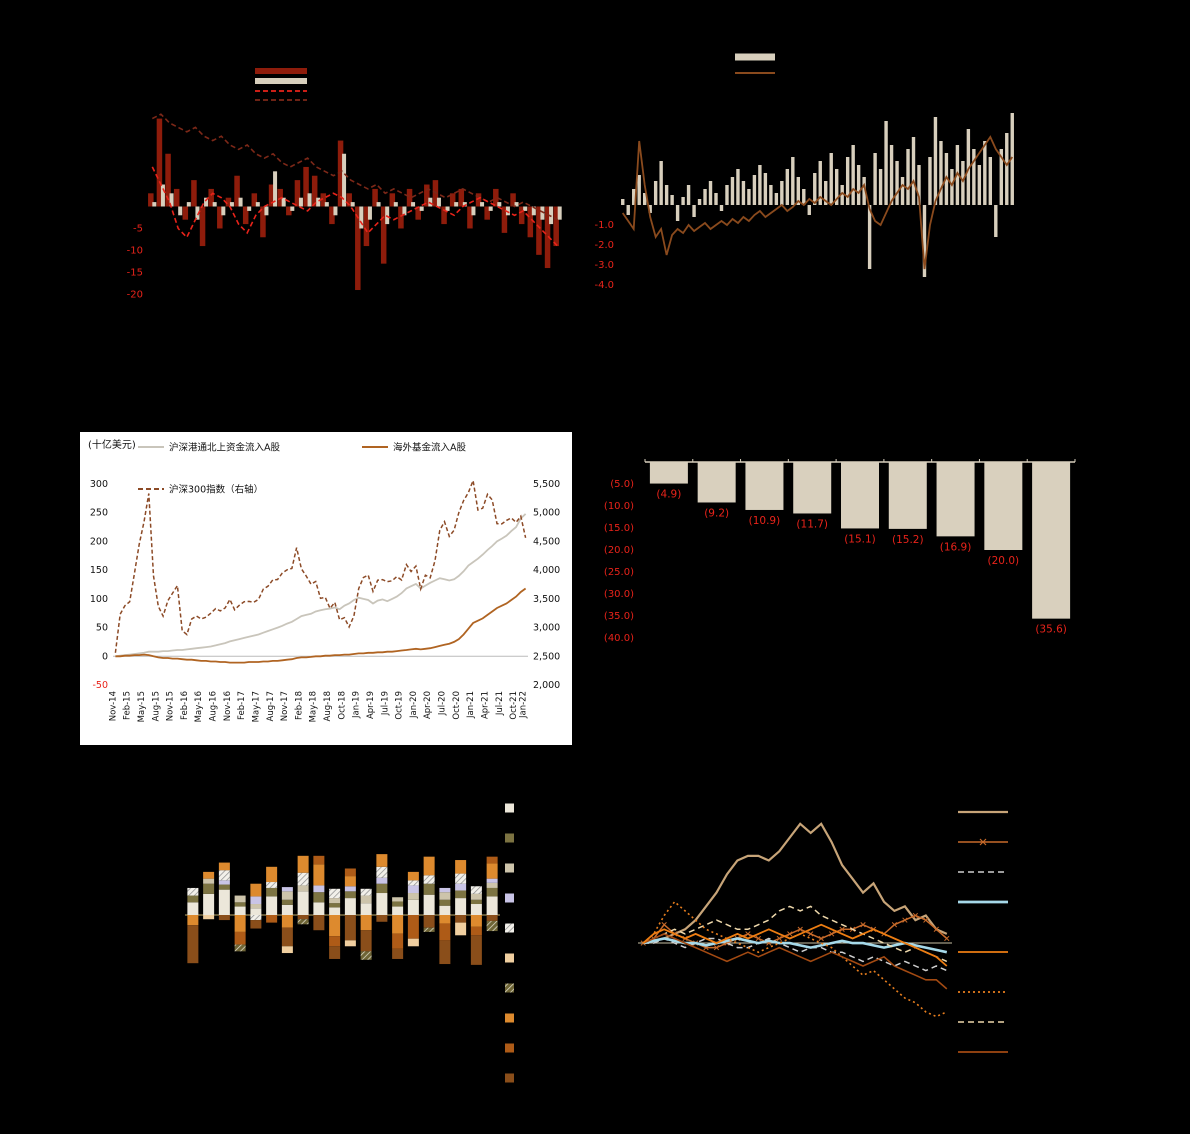  I want to click on svg-text: -10, so click(135, 250).